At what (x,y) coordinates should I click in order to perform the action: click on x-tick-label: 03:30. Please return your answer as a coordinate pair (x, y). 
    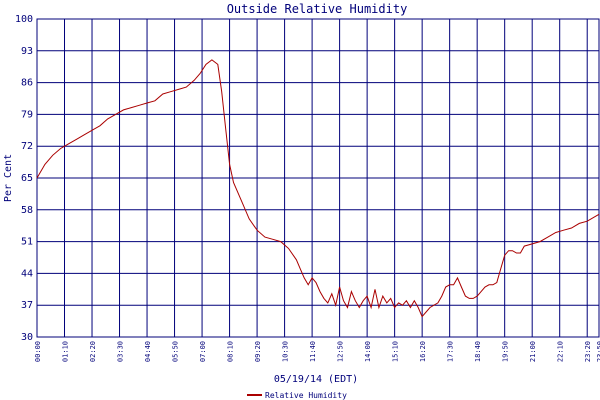
    Looking at the image, I should click on (121, 351).